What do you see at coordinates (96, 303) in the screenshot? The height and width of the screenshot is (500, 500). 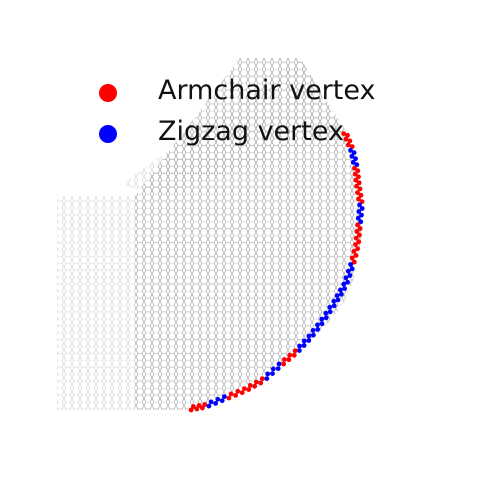 I see `lattice-left-region` at bounding box center [96, 303].